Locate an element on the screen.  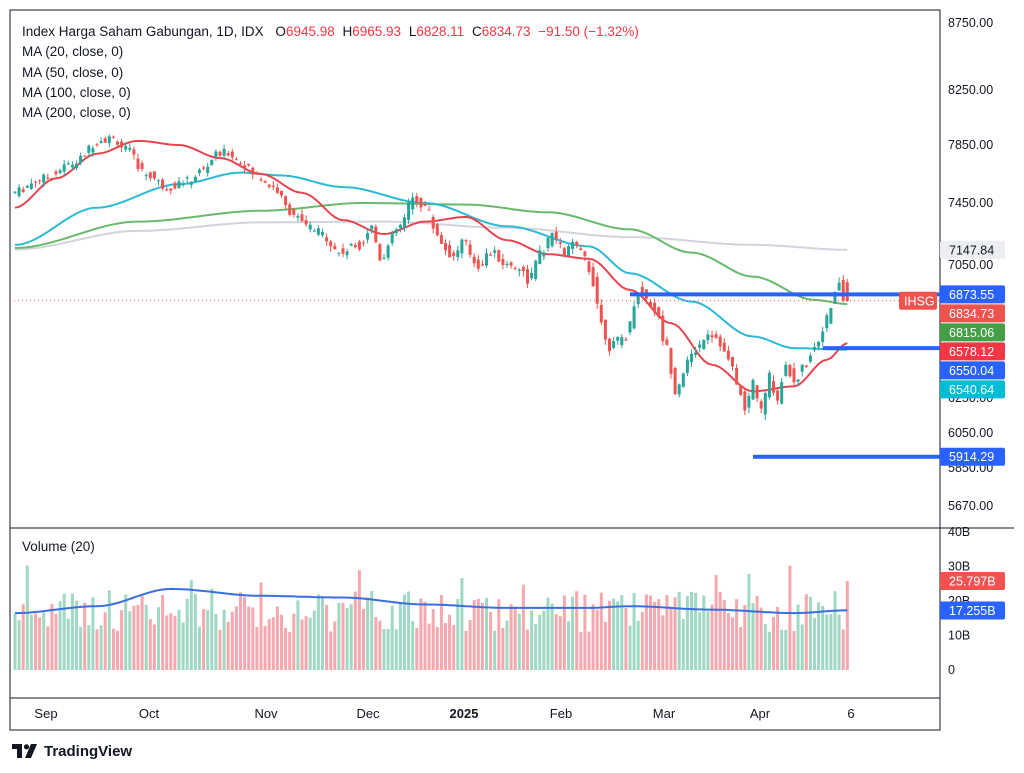
indicator-ma100: MA (100, close, 0) is located at coordinates (76, 92).